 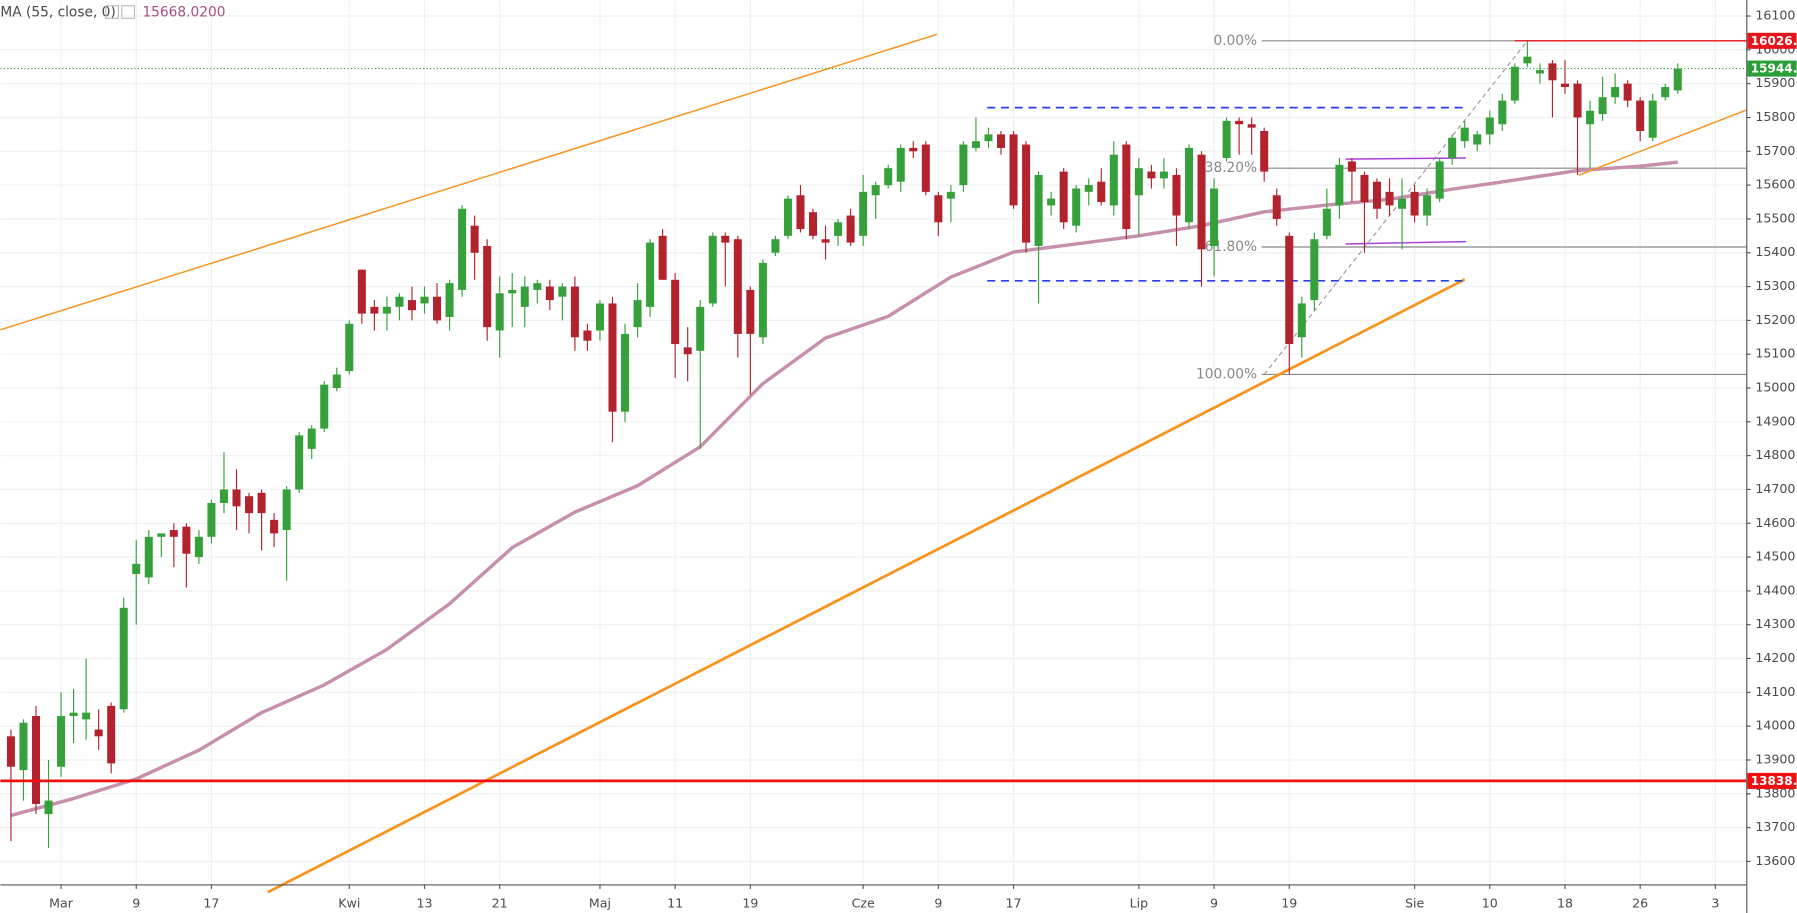 What do you see at coordinates (1775, 623) in the screenshot?
I see `y-tick-label: 14300` at bounding box center [1775, 623].